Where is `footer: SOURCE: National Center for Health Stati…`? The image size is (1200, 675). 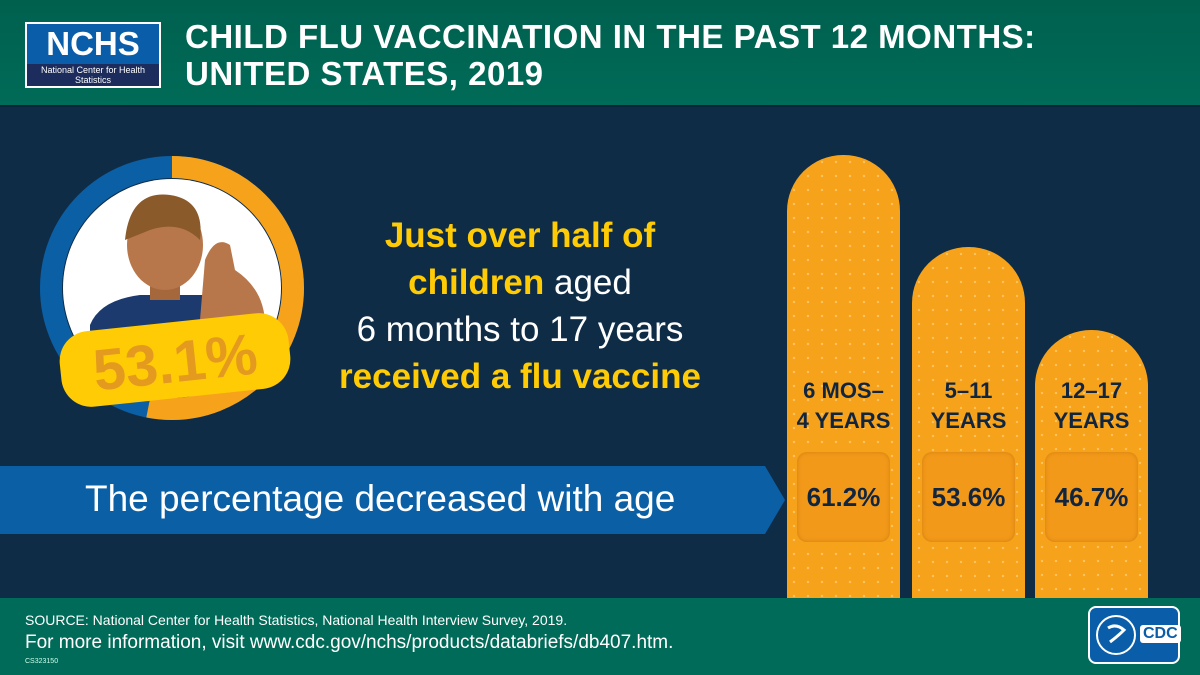
footer: SOURCE: National Center for Health Stati… is located at coordinates (600, 636).